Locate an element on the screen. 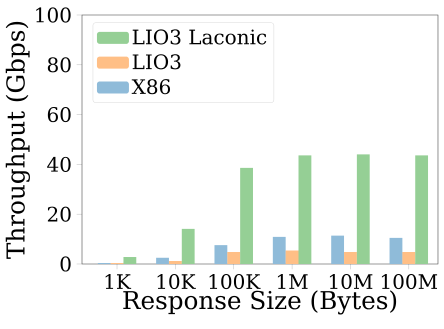  x-tick-label: 1M is located at coordinates (293, 281).